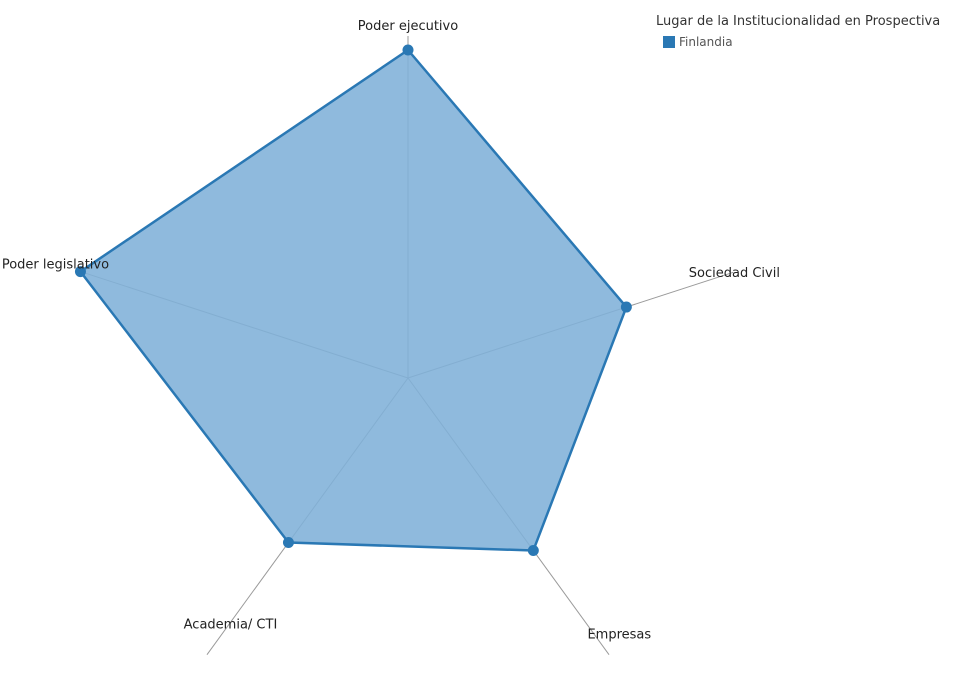 This screenshot has width=964, height=677. I want to click on axis-label-poder-ejecutivo: Poder ejecutivo, so click(408, 26).